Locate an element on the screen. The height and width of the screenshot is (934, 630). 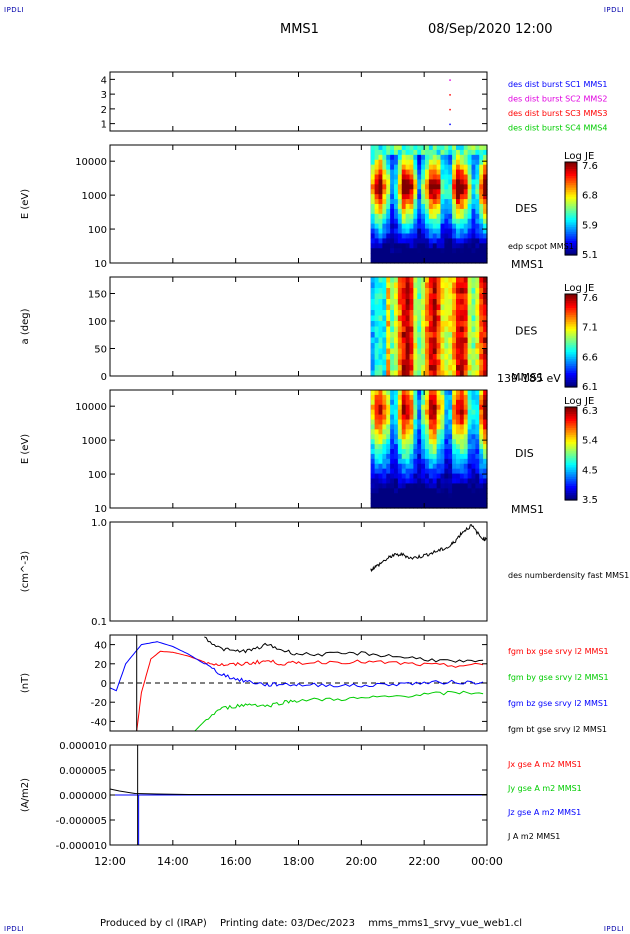
panel-6-ylabel: (A/m2) is located at coordinates (25, 795).